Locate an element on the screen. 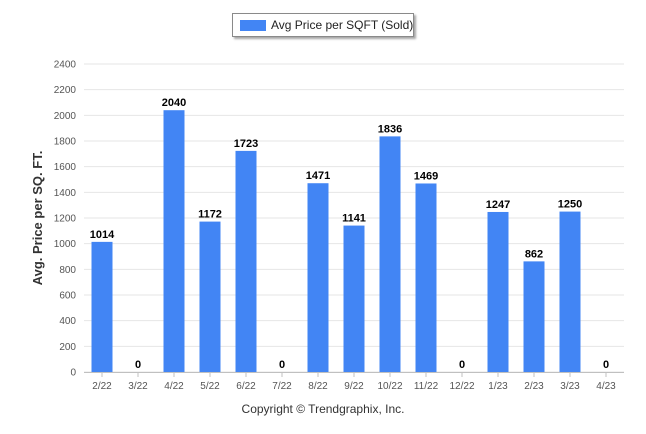  data-label: 1014 is located at coordinates (102, 235).